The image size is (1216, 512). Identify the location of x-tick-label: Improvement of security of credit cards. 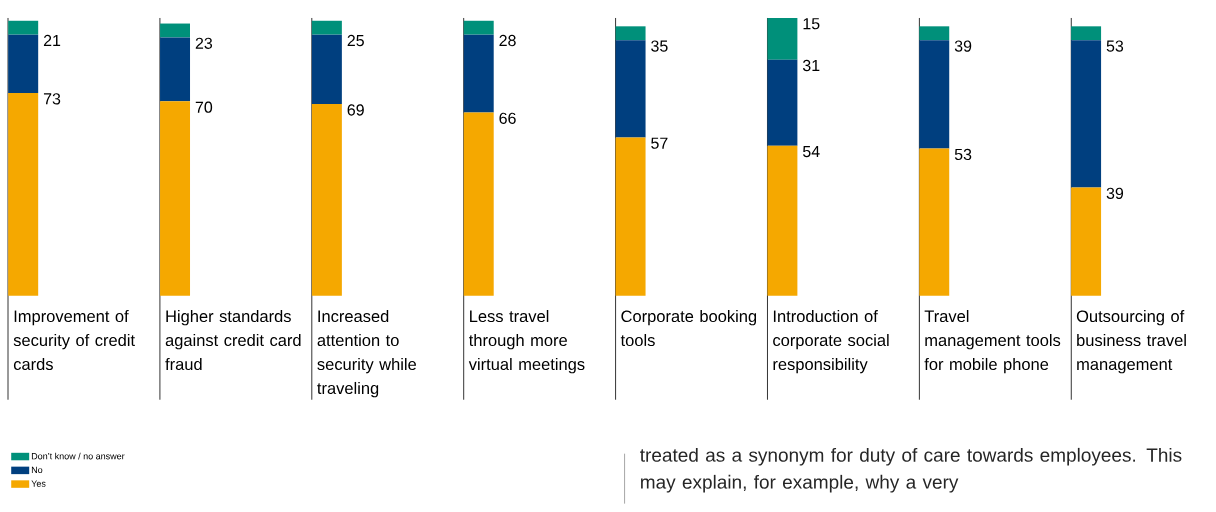
(74, 340).